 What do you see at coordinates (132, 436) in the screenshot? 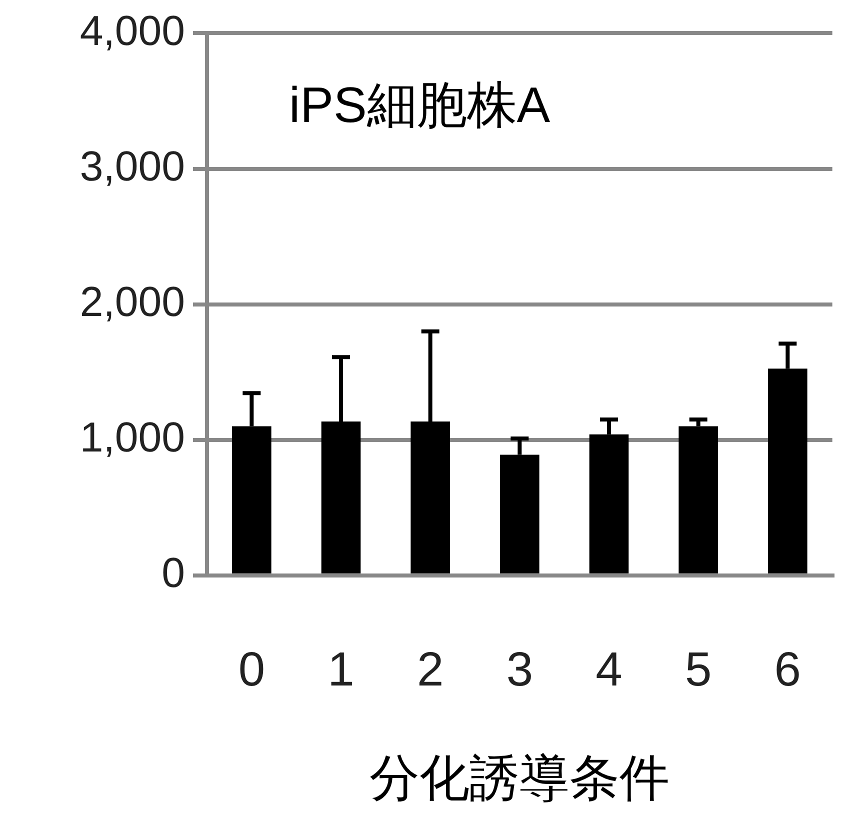
I see `y-tick-label: 1,000` at bounding box center [132, 436].